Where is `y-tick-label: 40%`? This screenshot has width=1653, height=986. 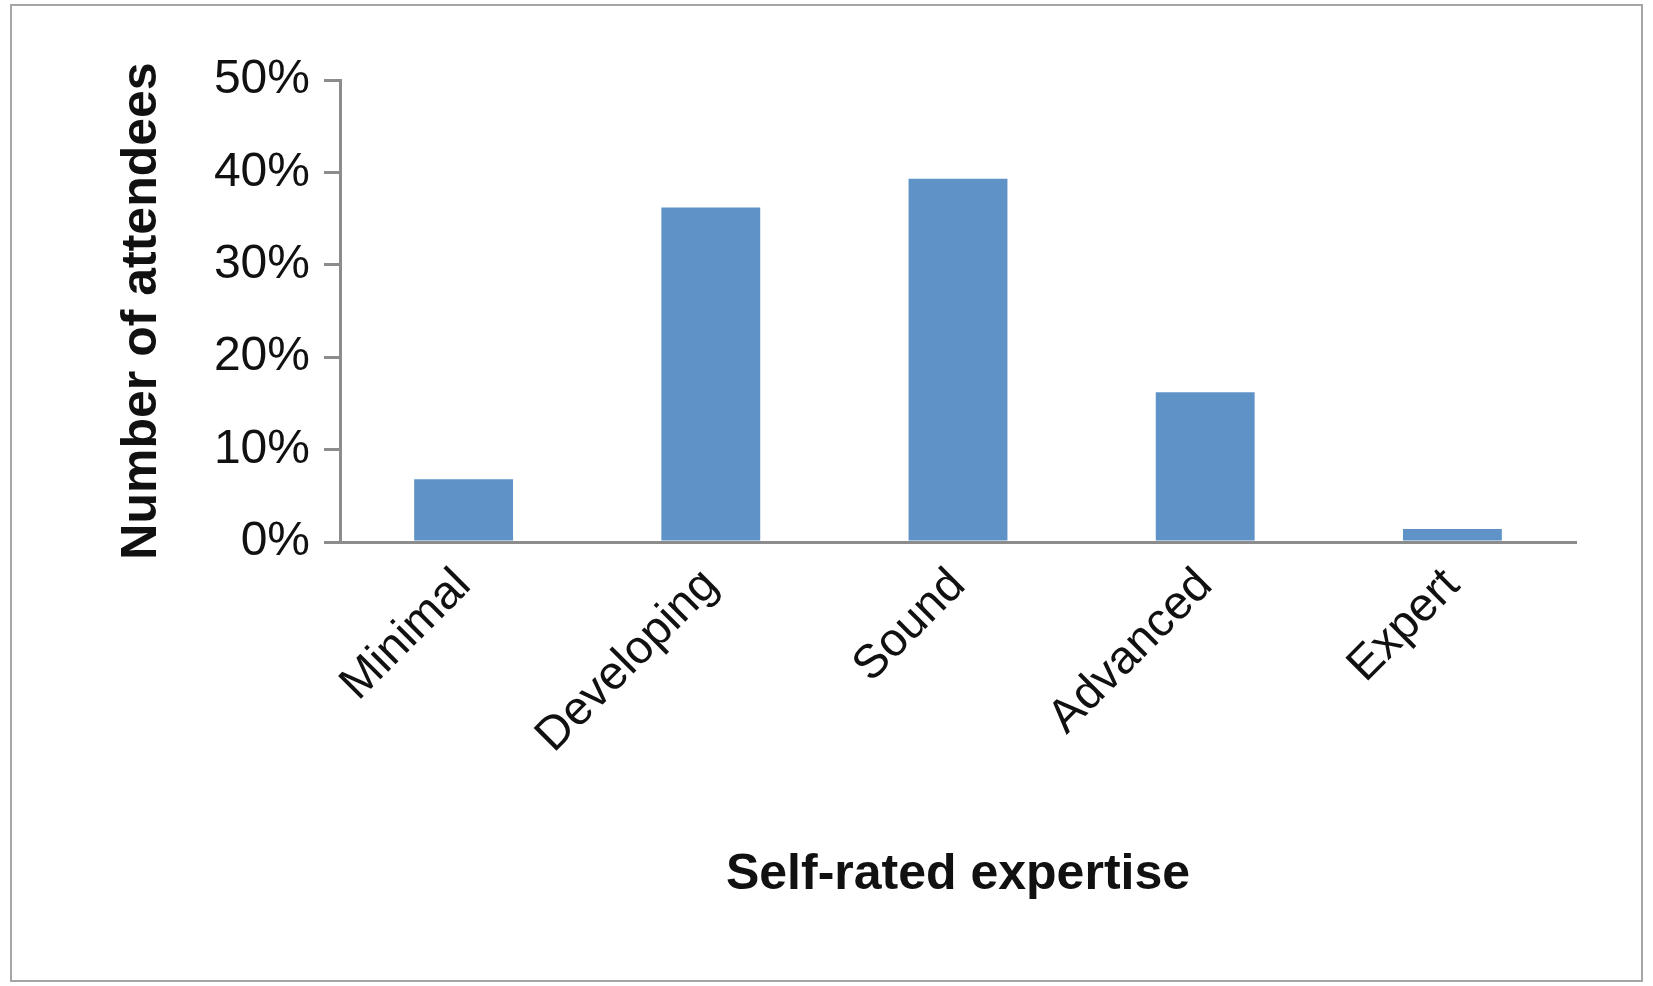 y-tick-label: 40% is located at coordinates (261, 169).